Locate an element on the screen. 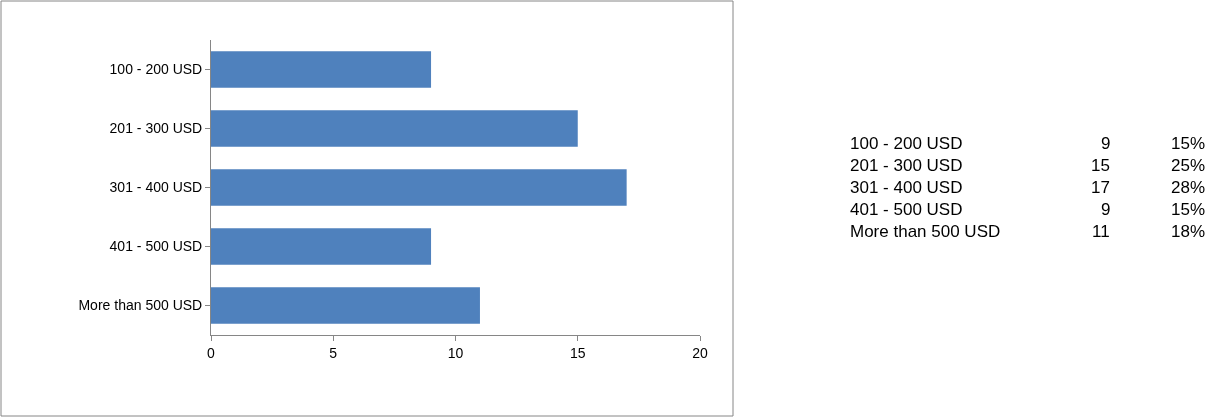 This screenshot has width=1223, height=417. text: 17 is located at coordinates (1100, 187).